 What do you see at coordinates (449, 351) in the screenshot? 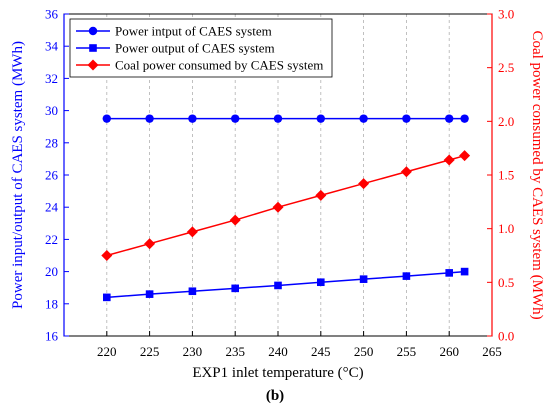
I see `x-tick-label: 260` at bounding box center [449, 351].